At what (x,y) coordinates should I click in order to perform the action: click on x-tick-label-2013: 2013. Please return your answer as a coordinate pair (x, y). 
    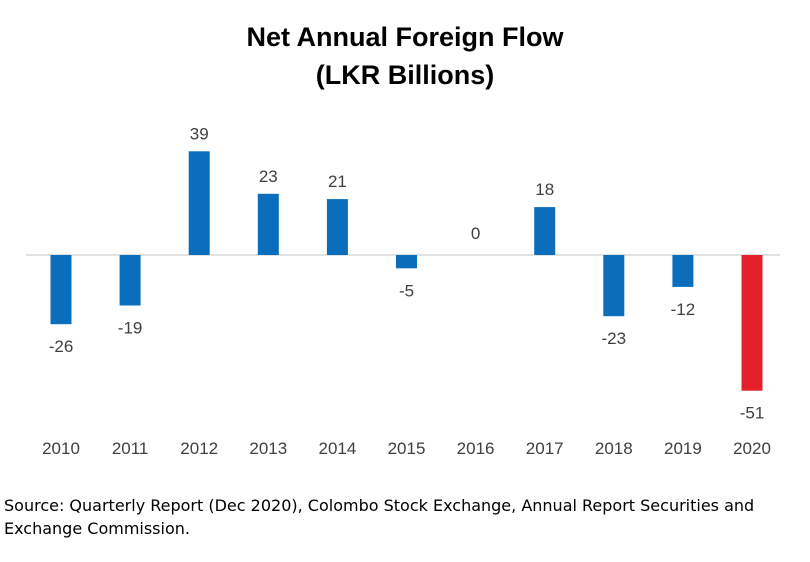
    Looking at the image, I should click on (268, 448).